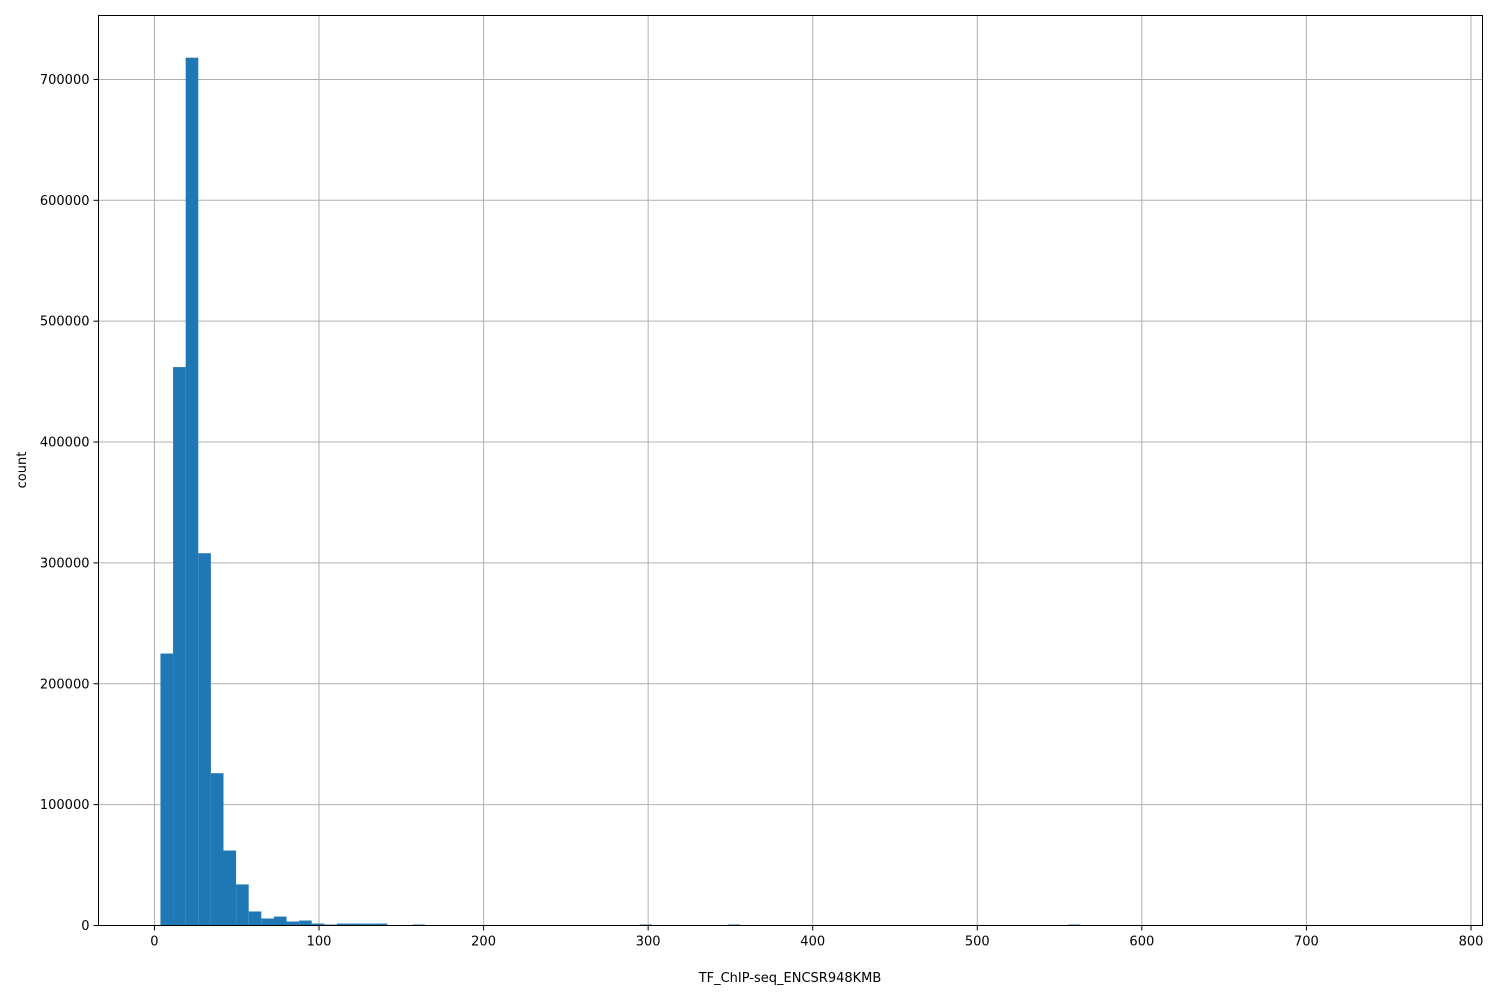  What do you see at coordinates (65, 563) in the screenshot?
I see `y-tick-label: 300000` at bounding box center [65, 563].